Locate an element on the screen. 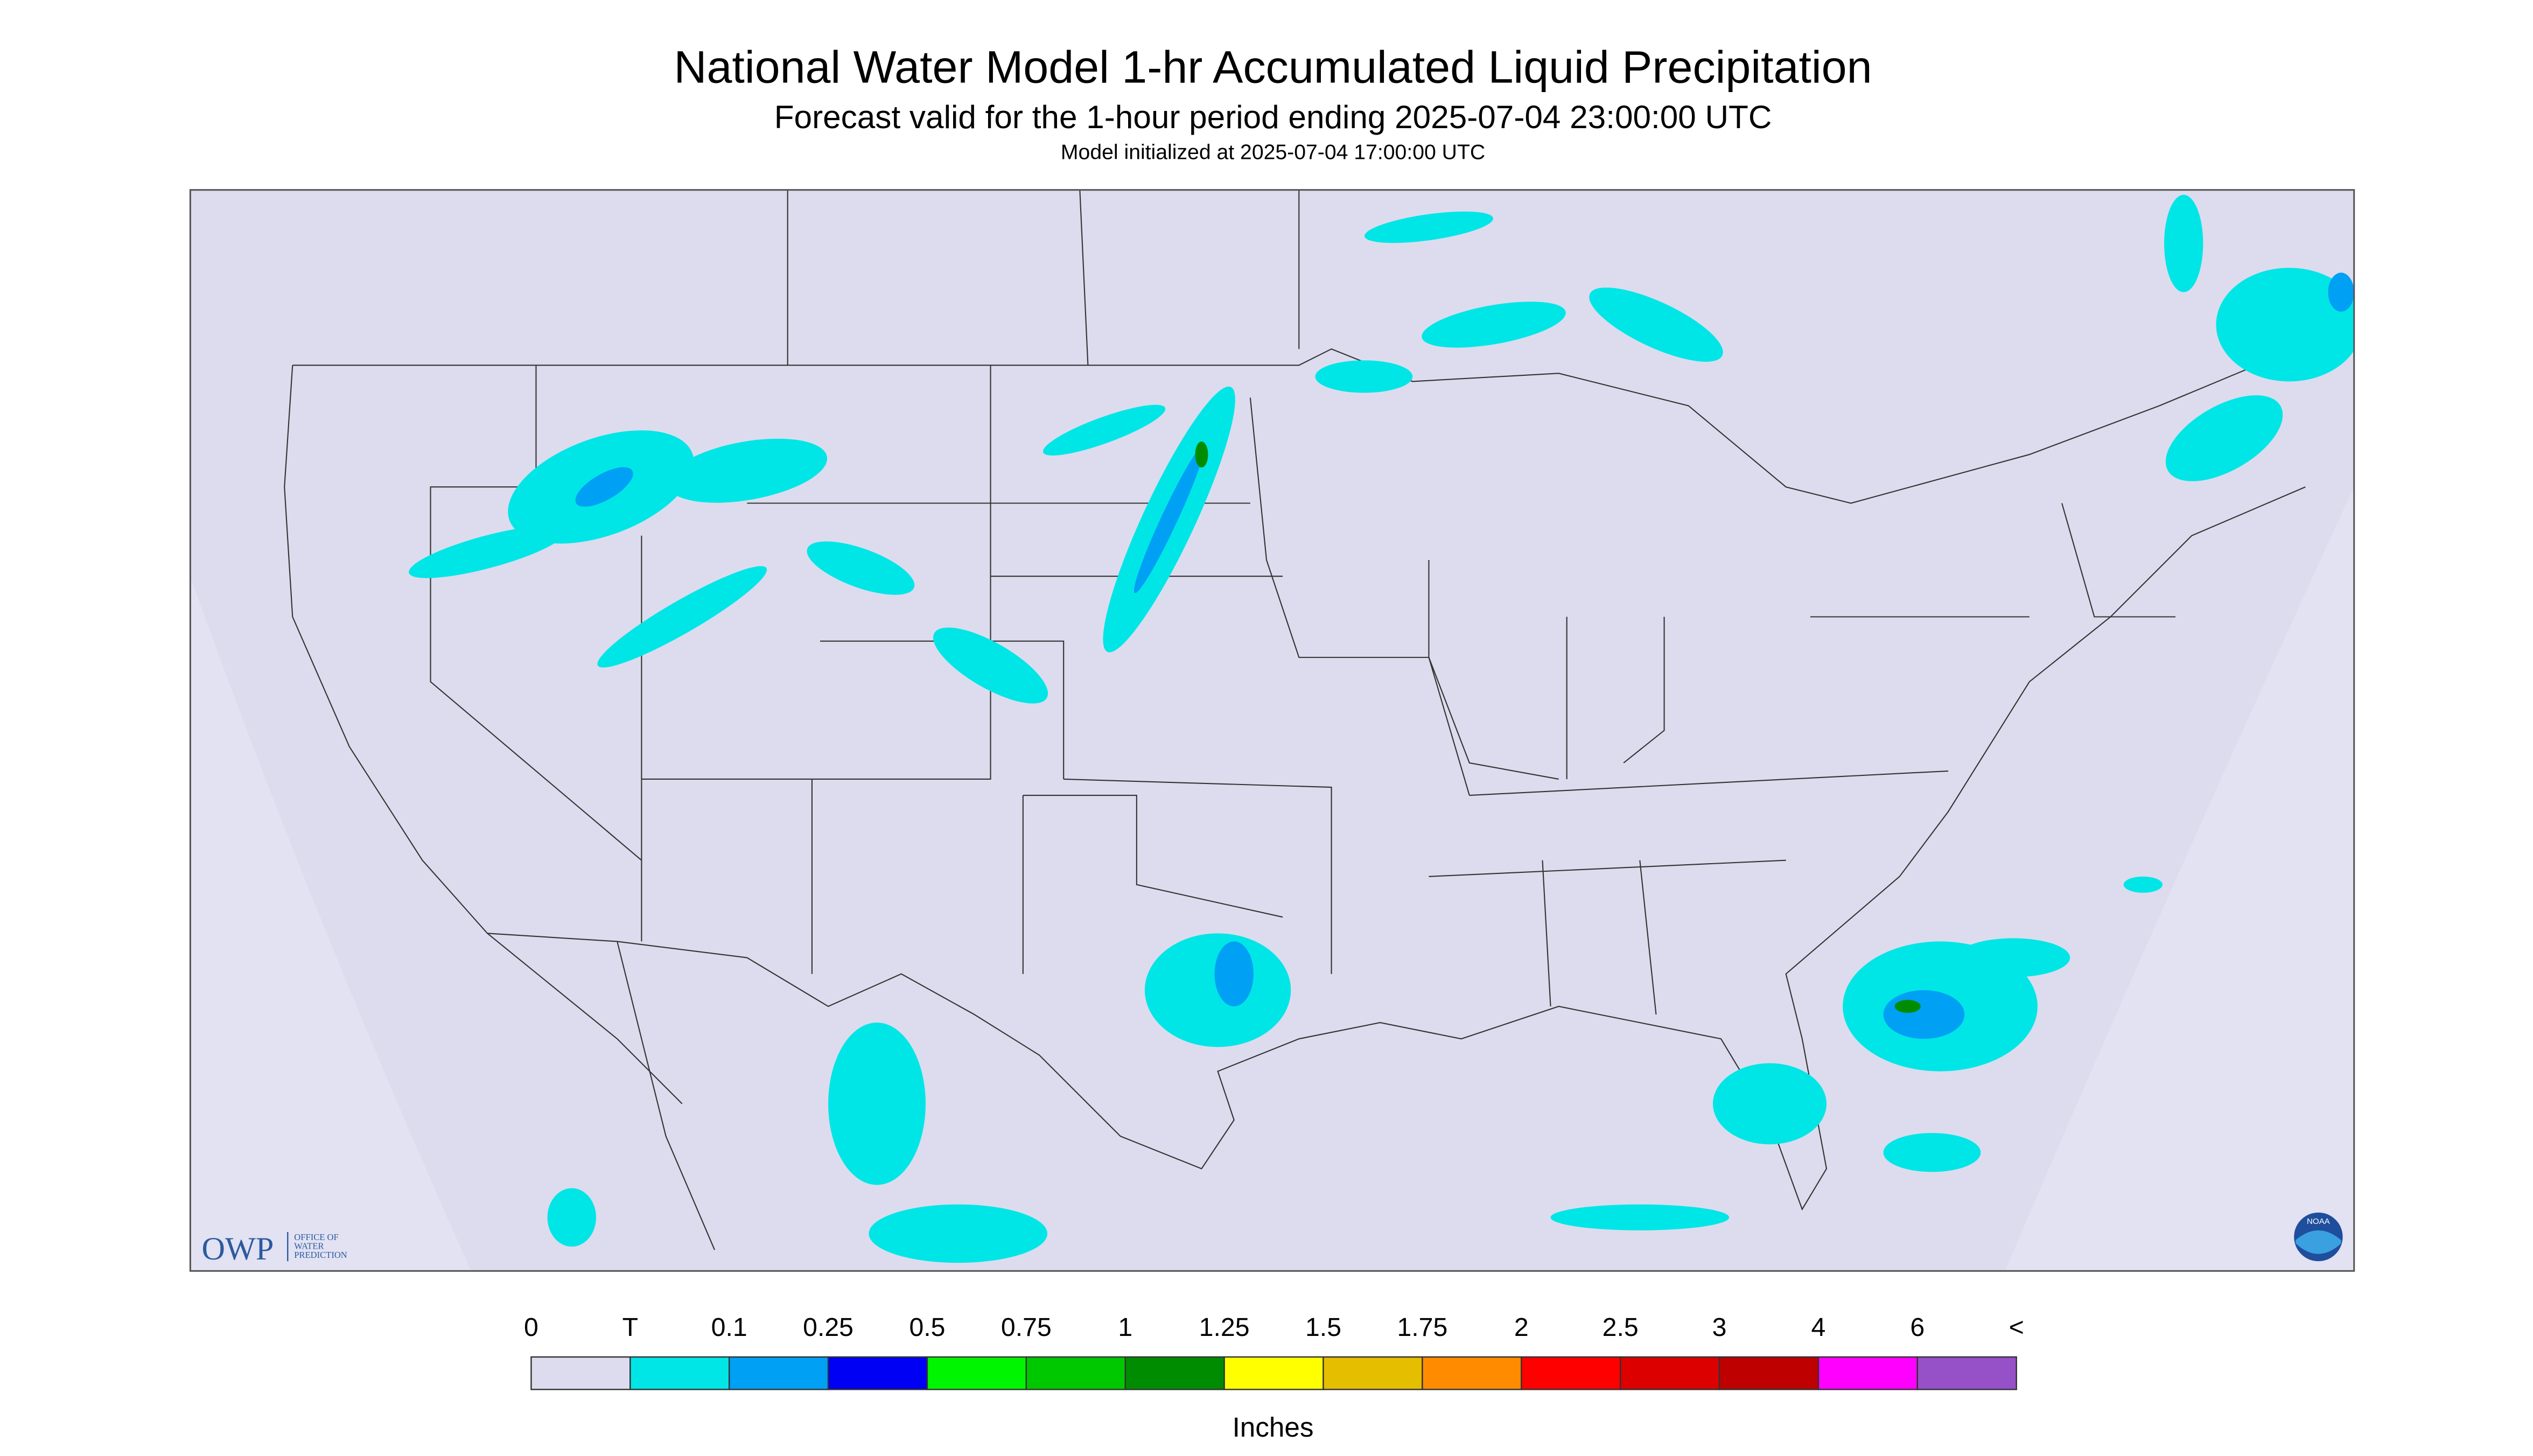  colorbar-label: < is located at coordinates (2016, 1327).